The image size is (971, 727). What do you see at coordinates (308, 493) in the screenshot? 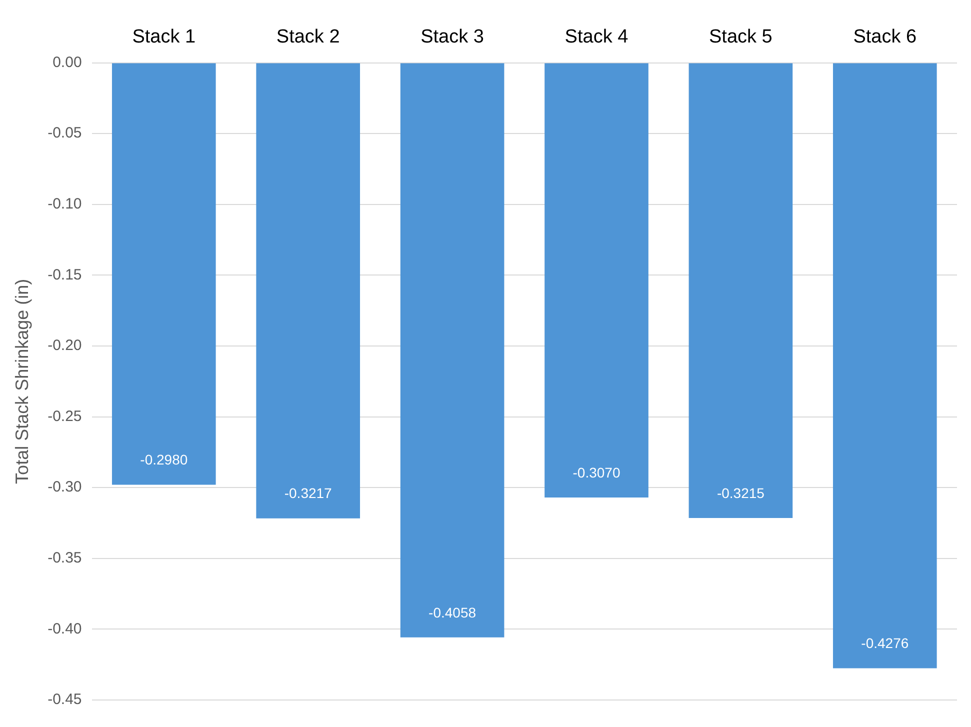
I see `data-label: -0.3217` at bounding box center [308, 493].